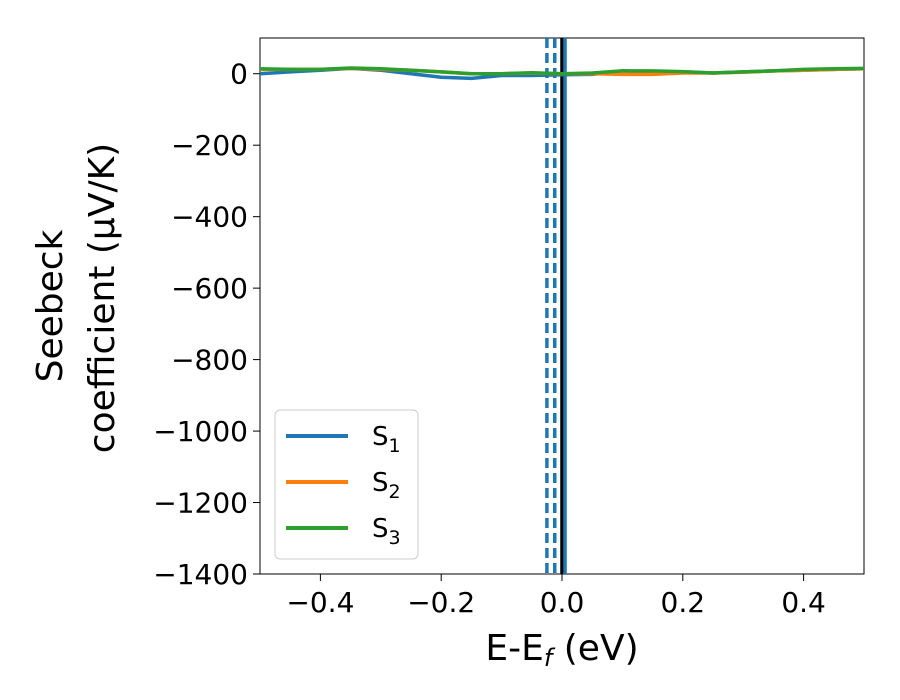 This screenshot has height=700, width=900. Describe the element at coordinates (320, 602) in the screenshot. I see `x-tick-label: −0.4` at that location.